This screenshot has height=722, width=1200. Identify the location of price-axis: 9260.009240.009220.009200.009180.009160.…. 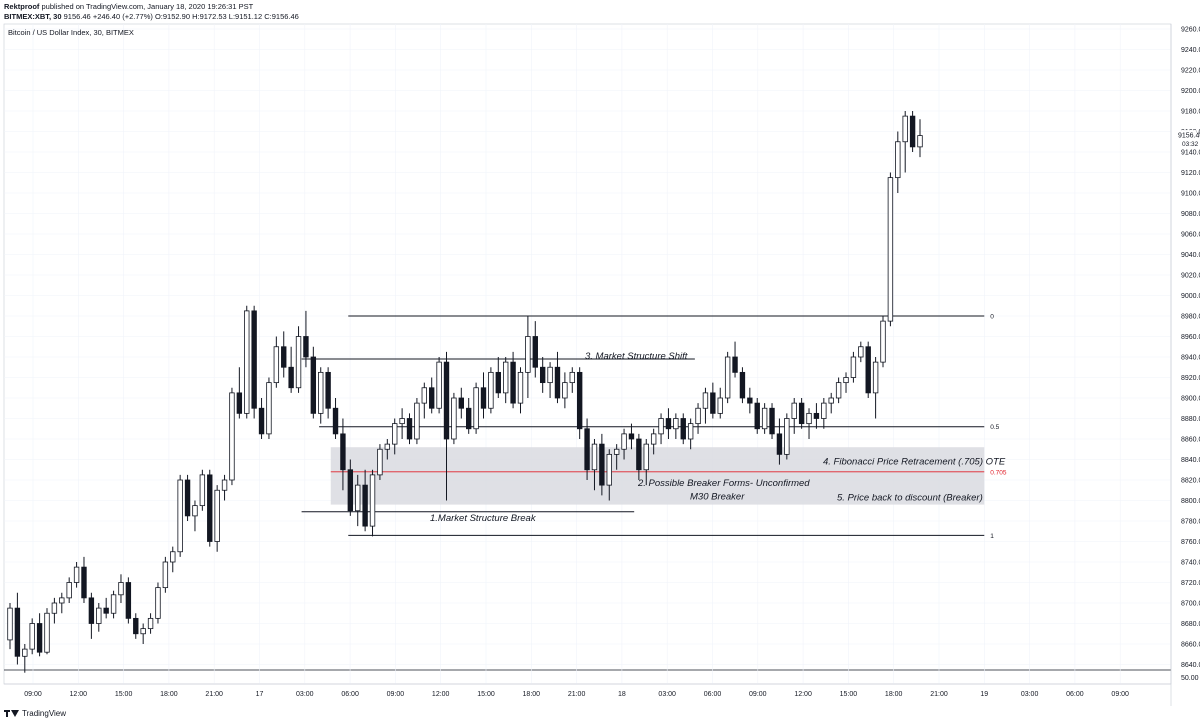
(1185, 365).